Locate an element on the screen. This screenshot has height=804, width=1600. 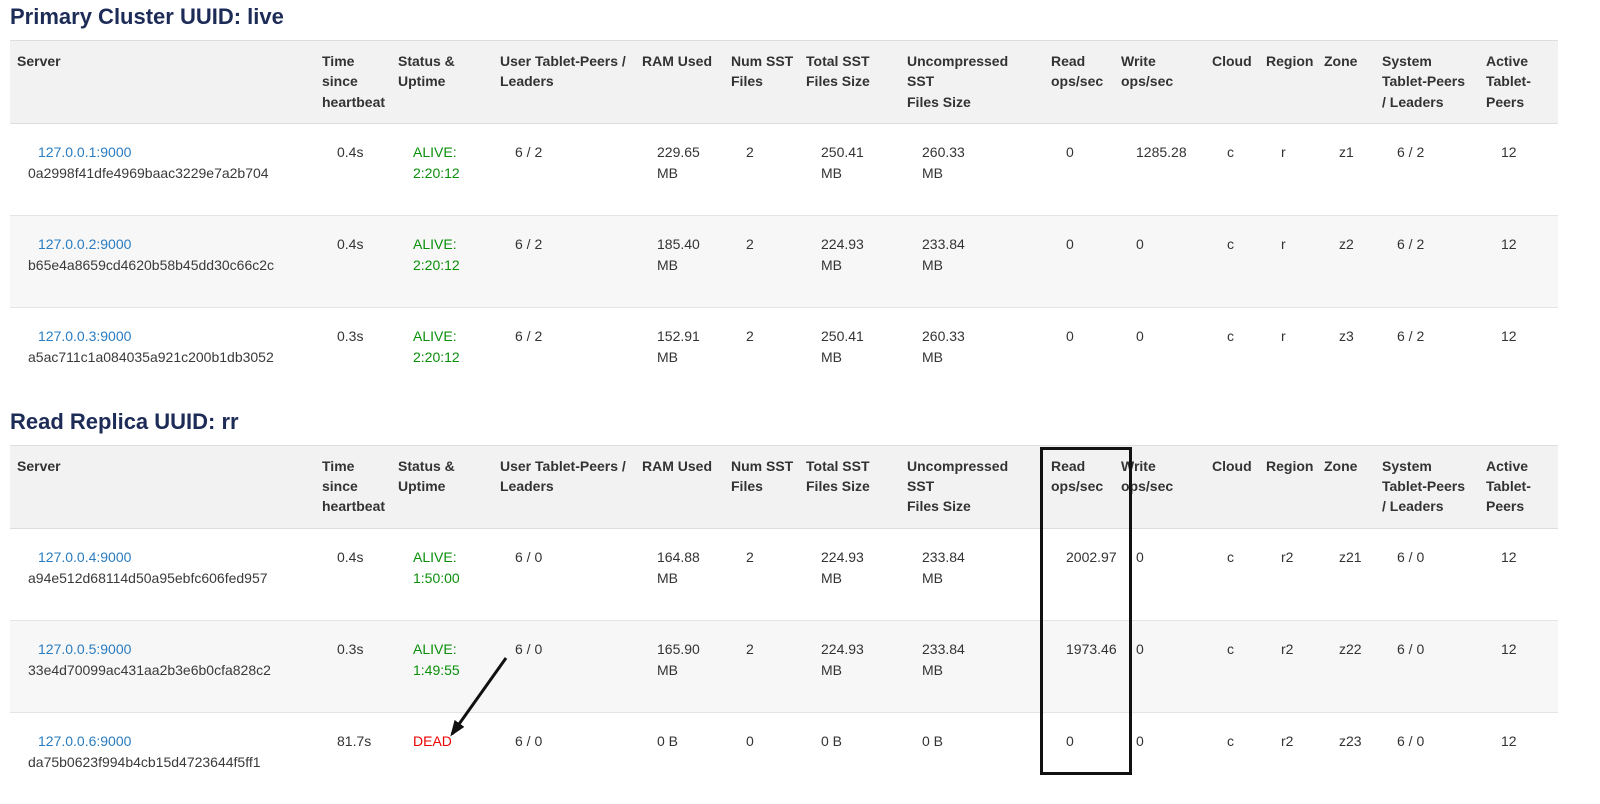
cell-user-tablet-peers-leaders: 6 / 2 is located at coordinates (564, 354).